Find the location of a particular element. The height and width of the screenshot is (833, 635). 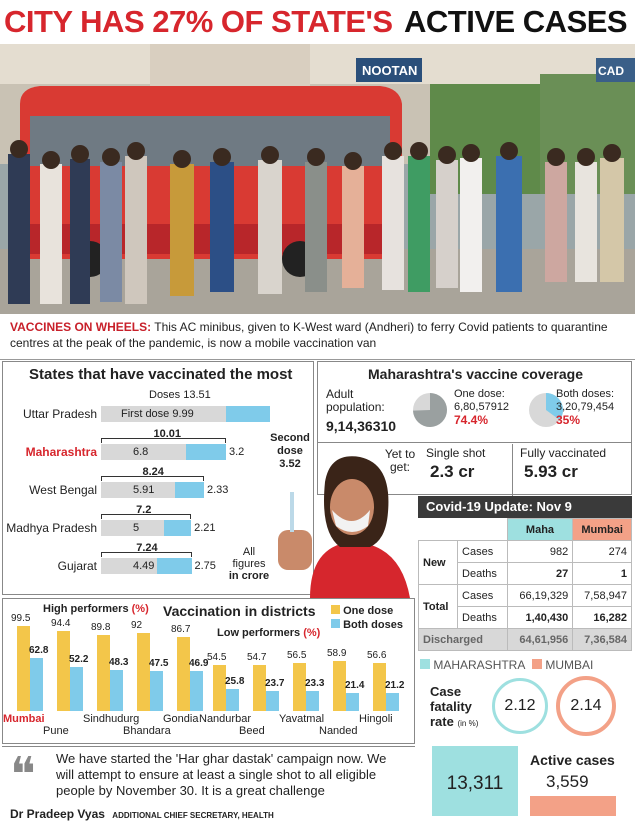

low-both-val-3: 21.4 is located at coordinates (355, 685).